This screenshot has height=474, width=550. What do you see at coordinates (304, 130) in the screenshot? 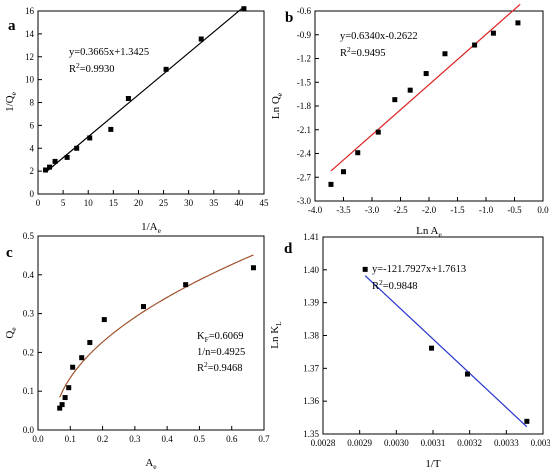
I see `y-tick-label: -2.1` at bounding box center [304, 130].